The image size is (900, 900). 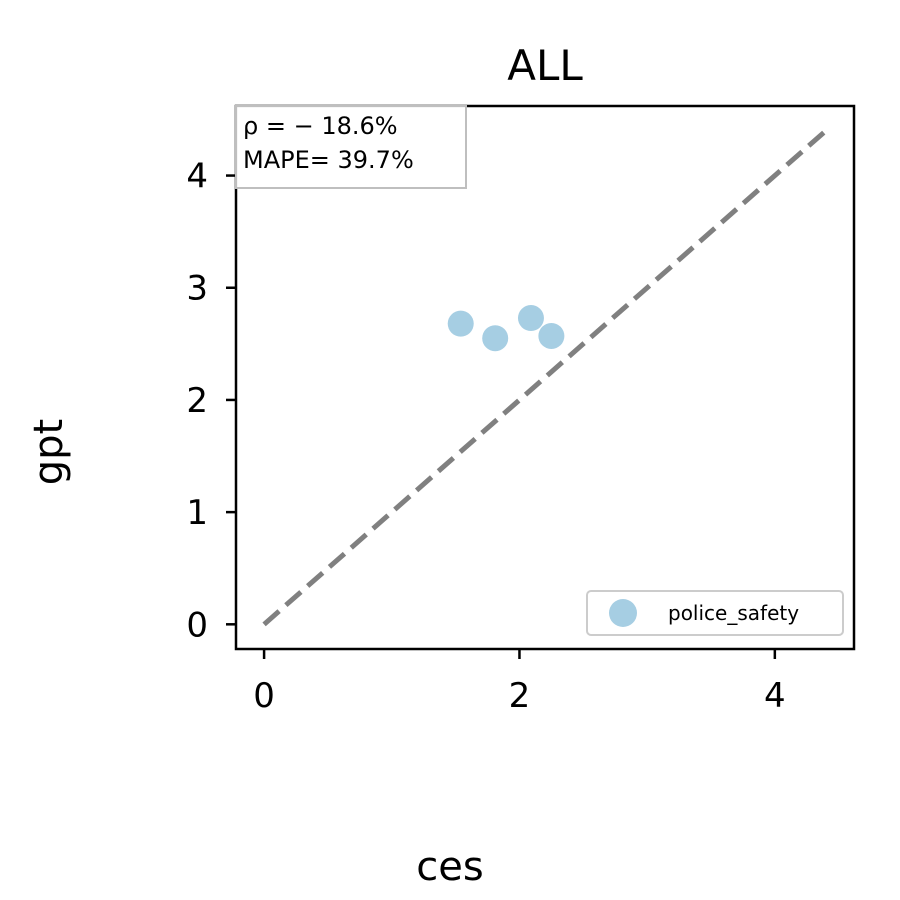 I want to click on y-tick-label: 1, so click(x=197, y=513).